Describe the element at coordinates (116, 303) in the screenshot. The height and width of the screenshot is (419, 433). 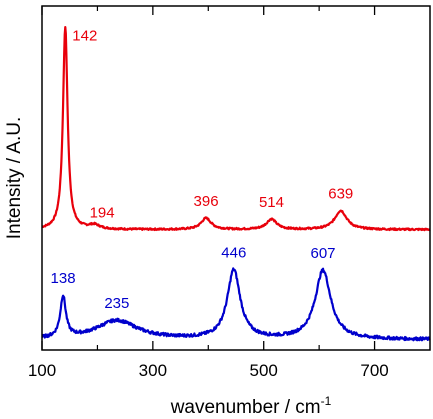
I see `peak-label: 235` at that location.